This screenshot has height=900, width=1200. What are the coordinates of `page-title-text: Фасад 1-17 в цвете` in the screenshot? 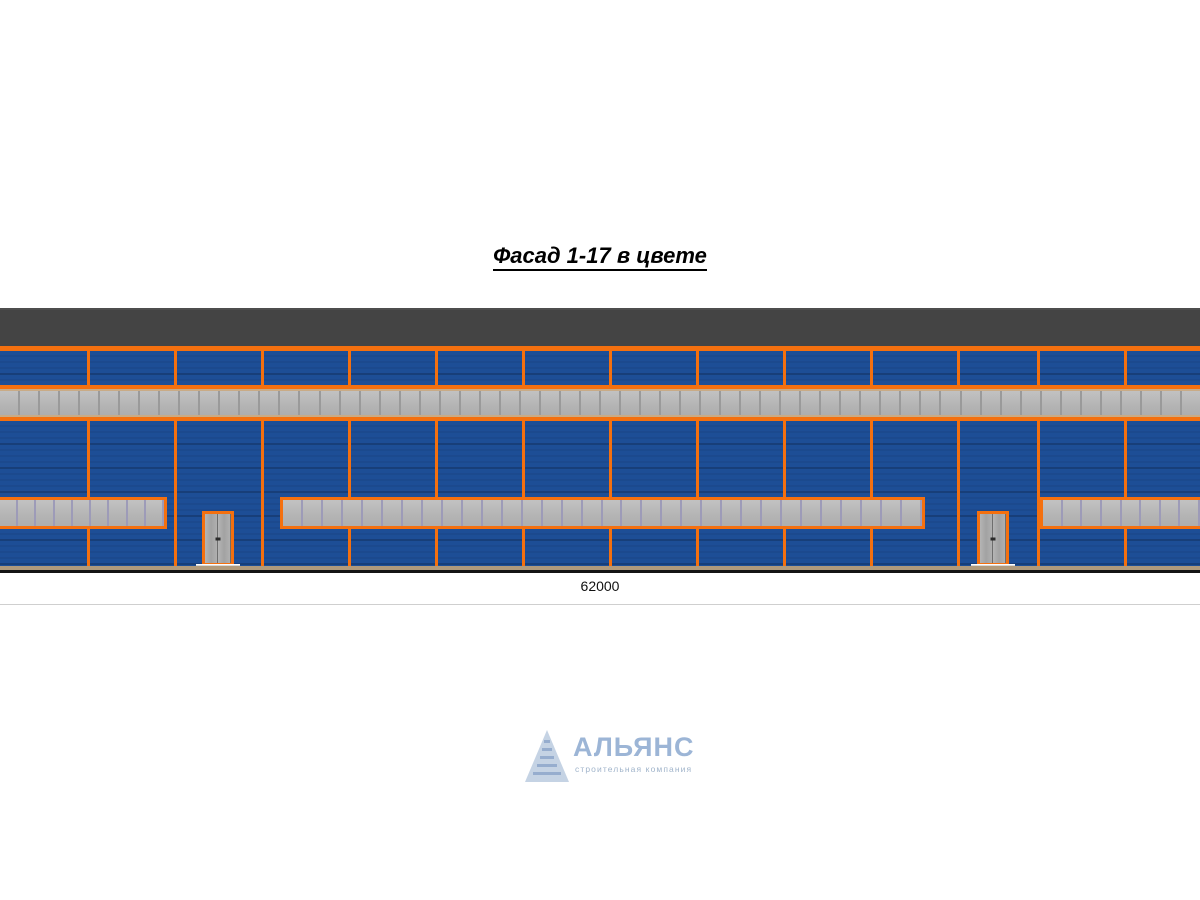 It's located at (600, 257).